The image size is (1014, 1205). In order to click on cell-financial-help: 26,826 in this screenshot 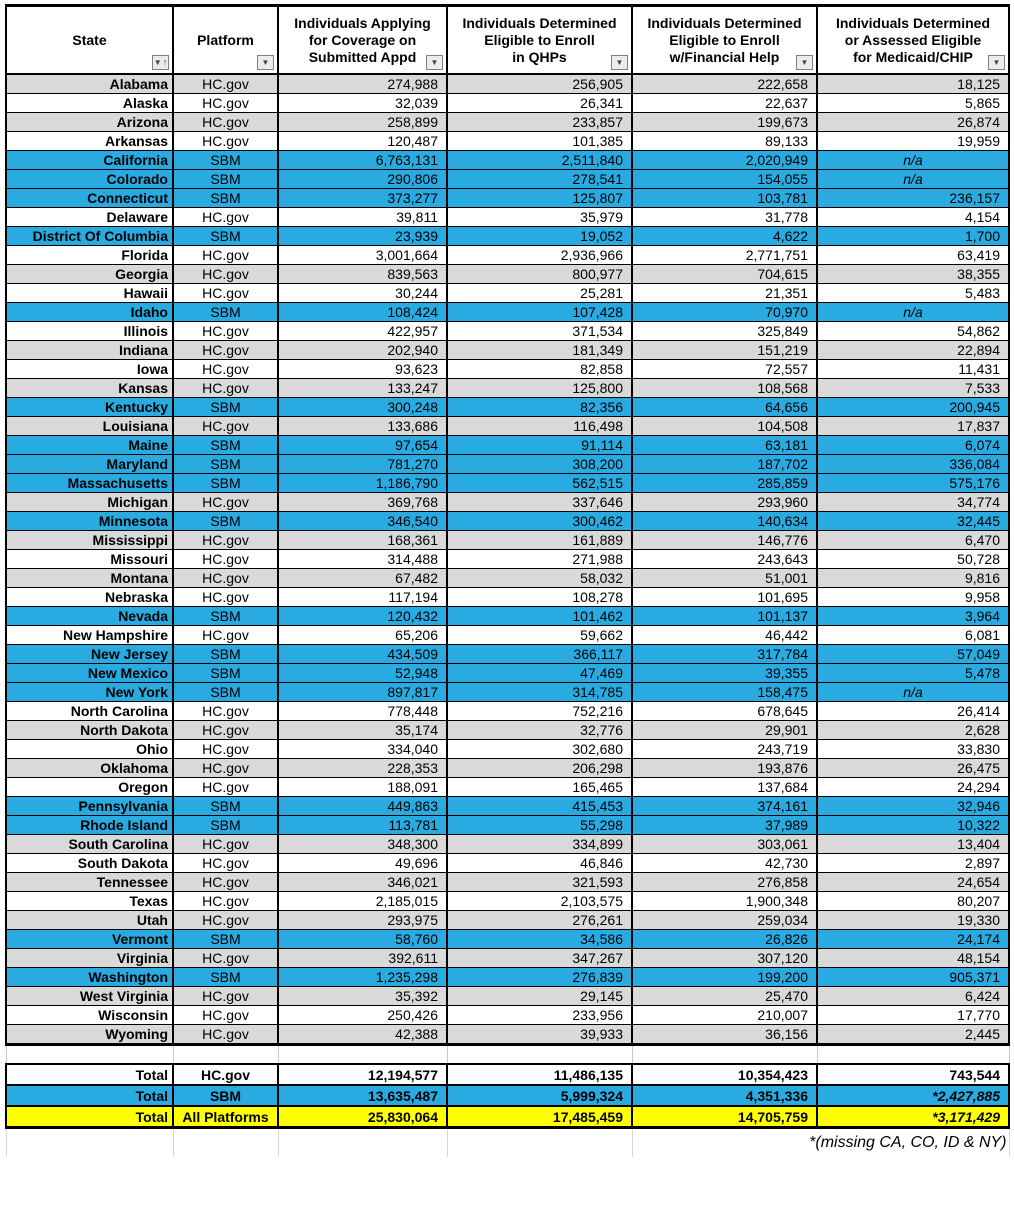, I will do `click(724, 939)`.